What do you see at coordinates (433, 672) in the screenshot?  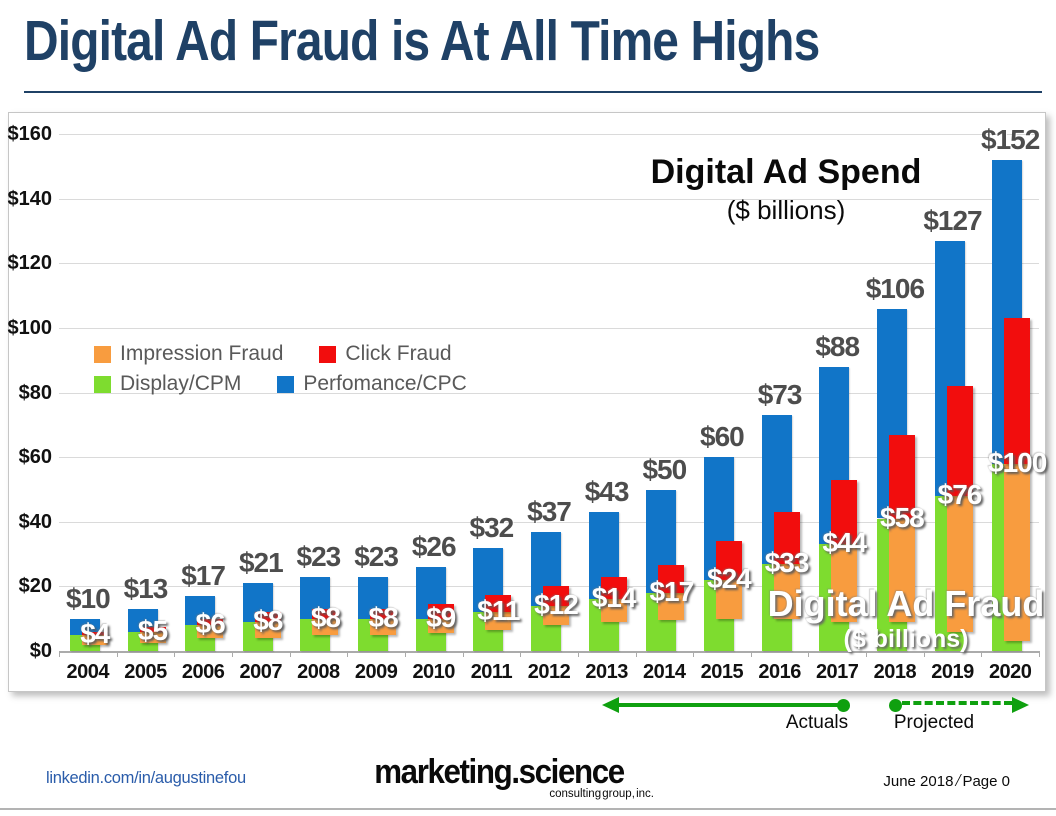 I see `x-axis-label-2010: 2010` at bounding box center [433, 672].